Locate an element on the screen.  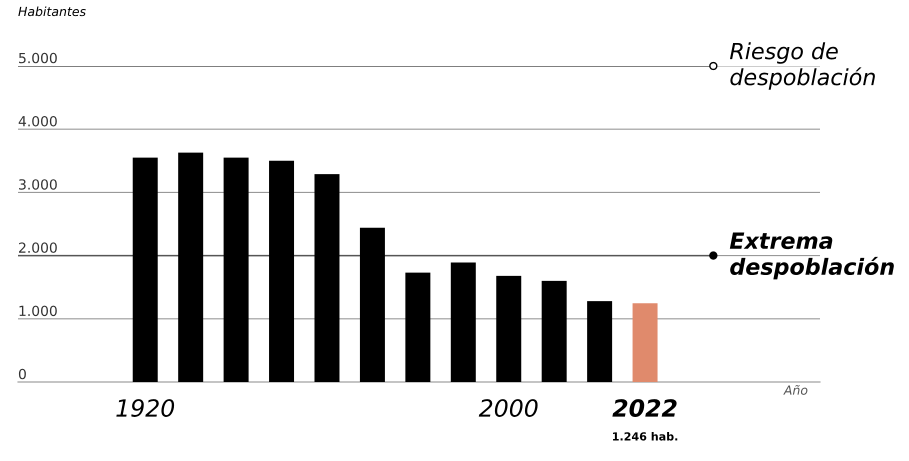
ref-line-label: Extrema despoblación is located at coordinates (812, 256).